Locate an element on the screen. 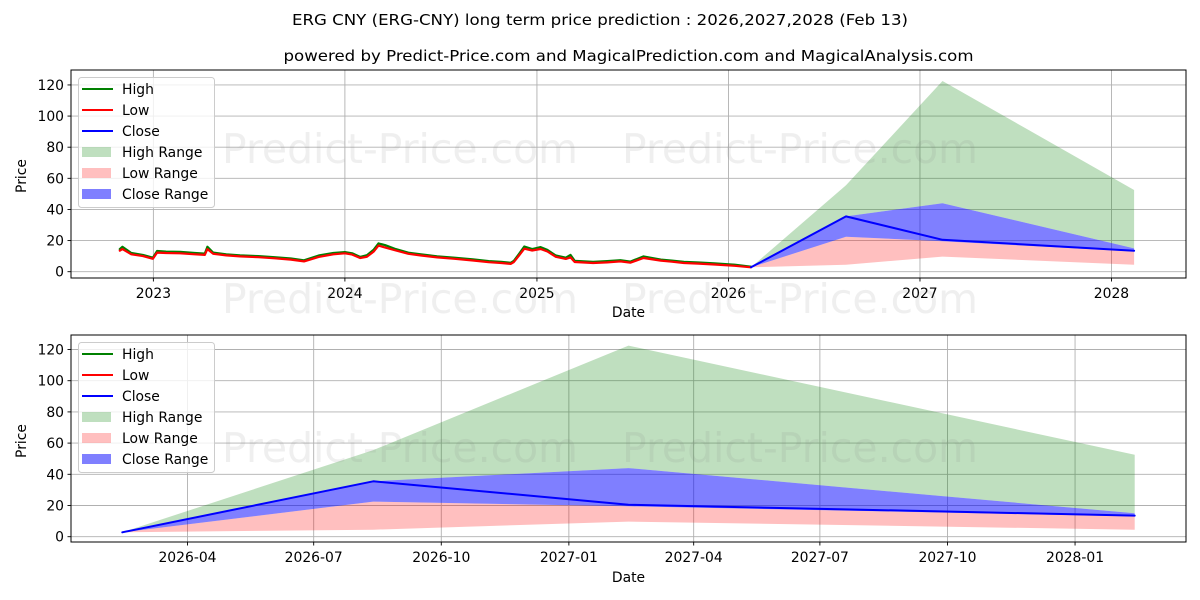  x-tick-label: 2027-04 is located at coordinates (694, 558).